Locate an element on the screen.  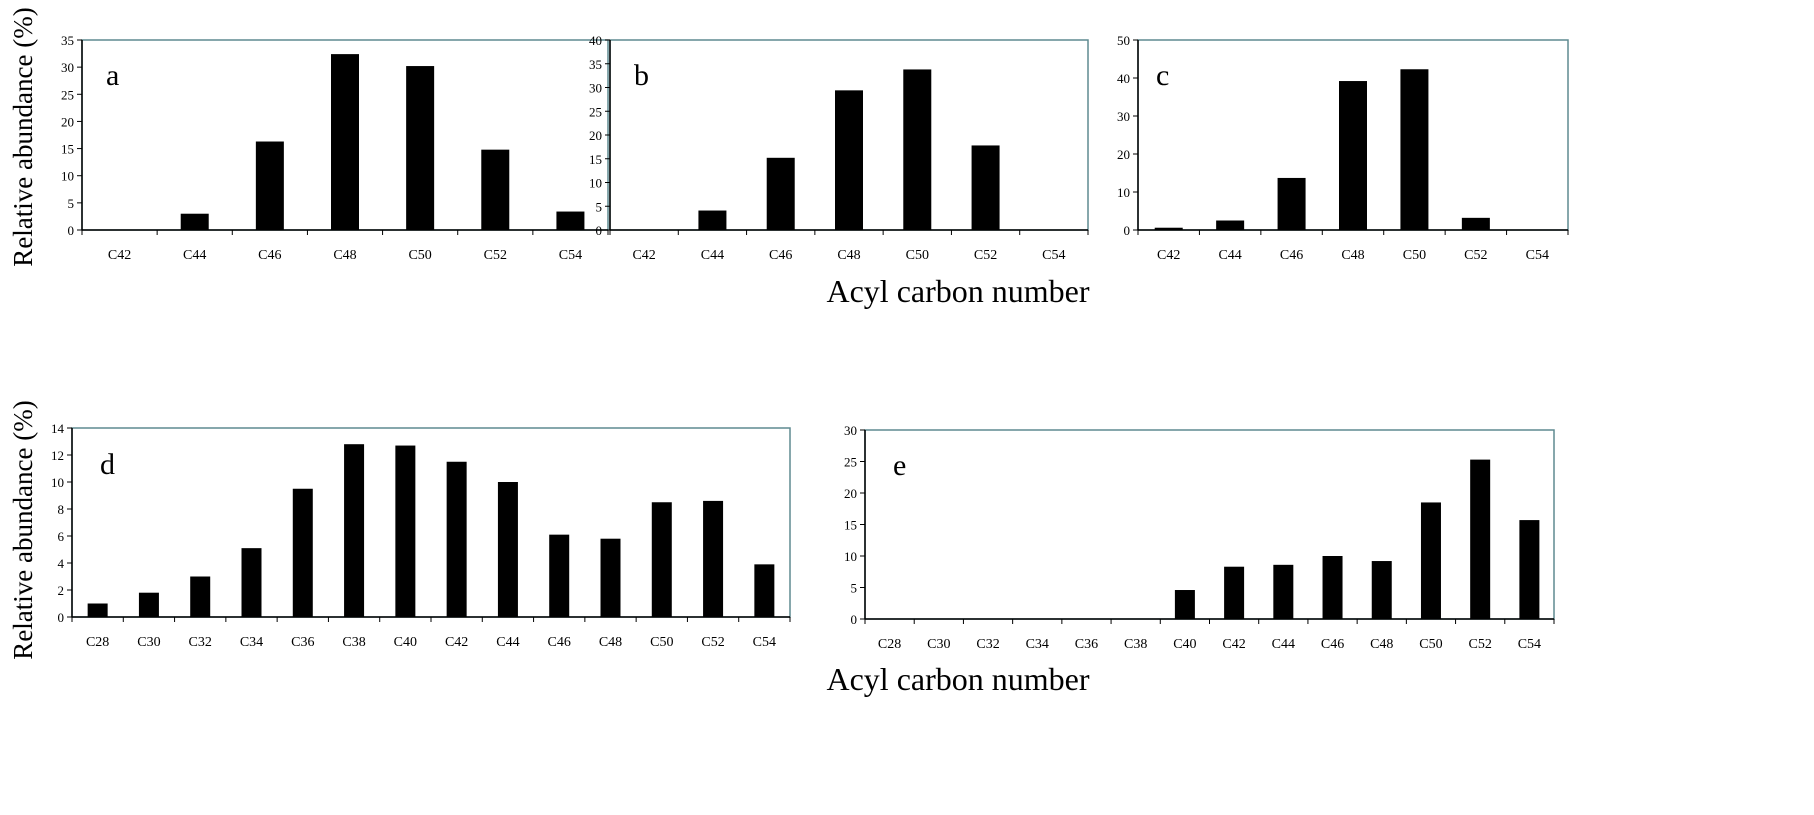
y-tick-label: 6 is located at coordinates (61, 536).